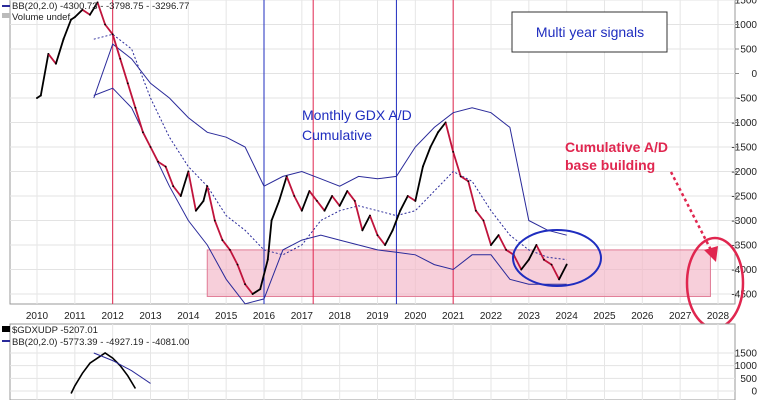  I want to click on y-tick-label-lower: 500, so click(748, 379).